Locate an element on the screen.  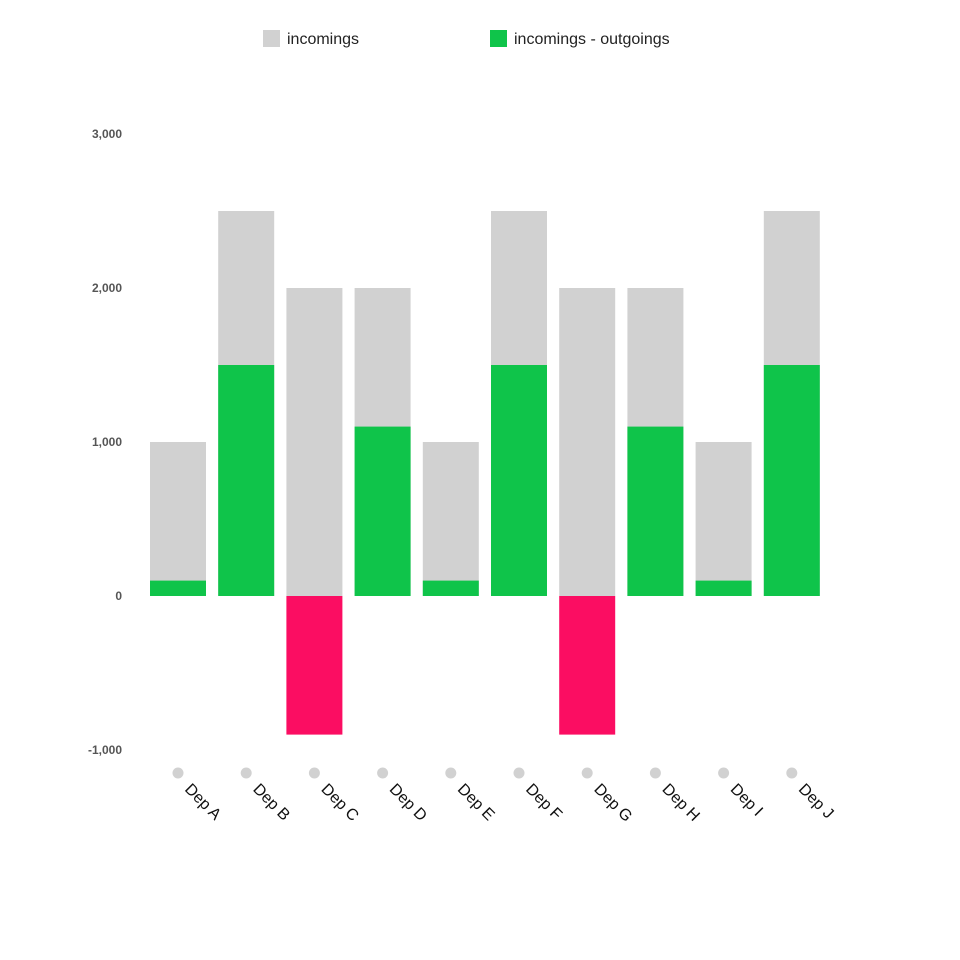
bar-incomings-dep-c is located at coordinates (314, 442).